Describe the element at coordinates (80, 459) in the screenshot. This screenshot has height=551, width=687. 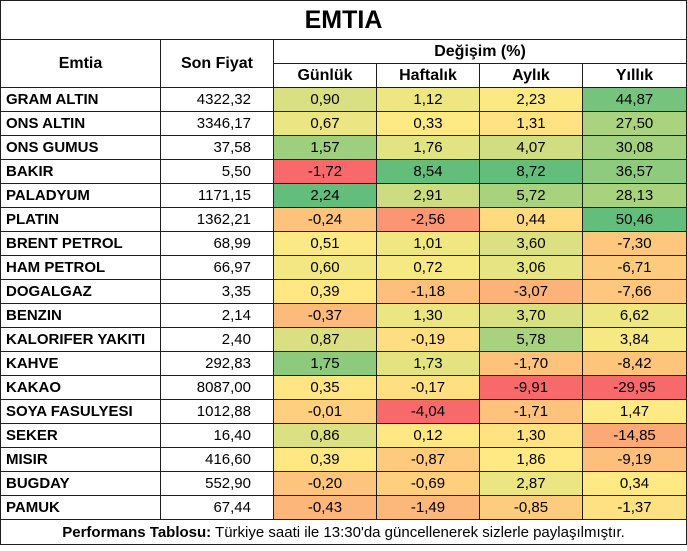
I see `commodity-name: MISIR` at that location.